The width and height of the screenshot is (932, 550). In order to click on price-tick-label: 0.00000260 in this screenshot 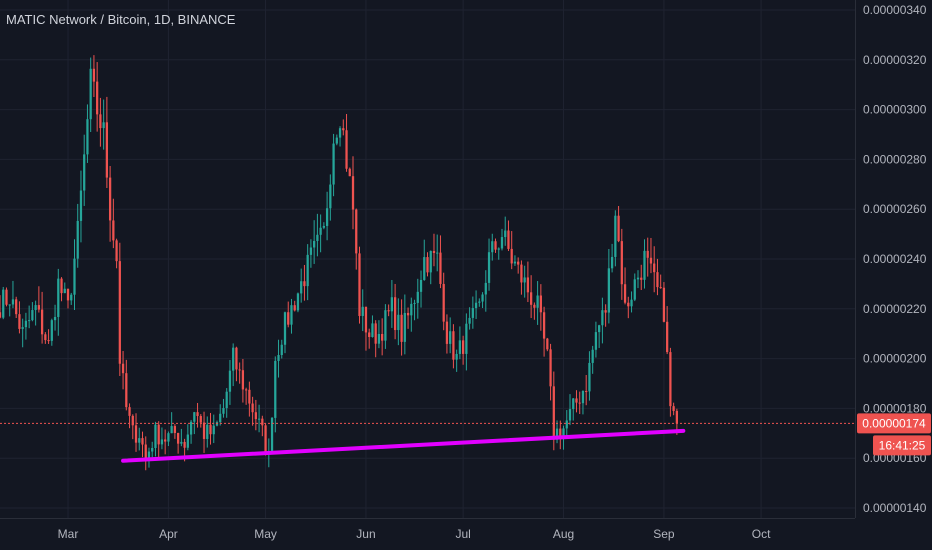, I will do `click(895, 209)`.